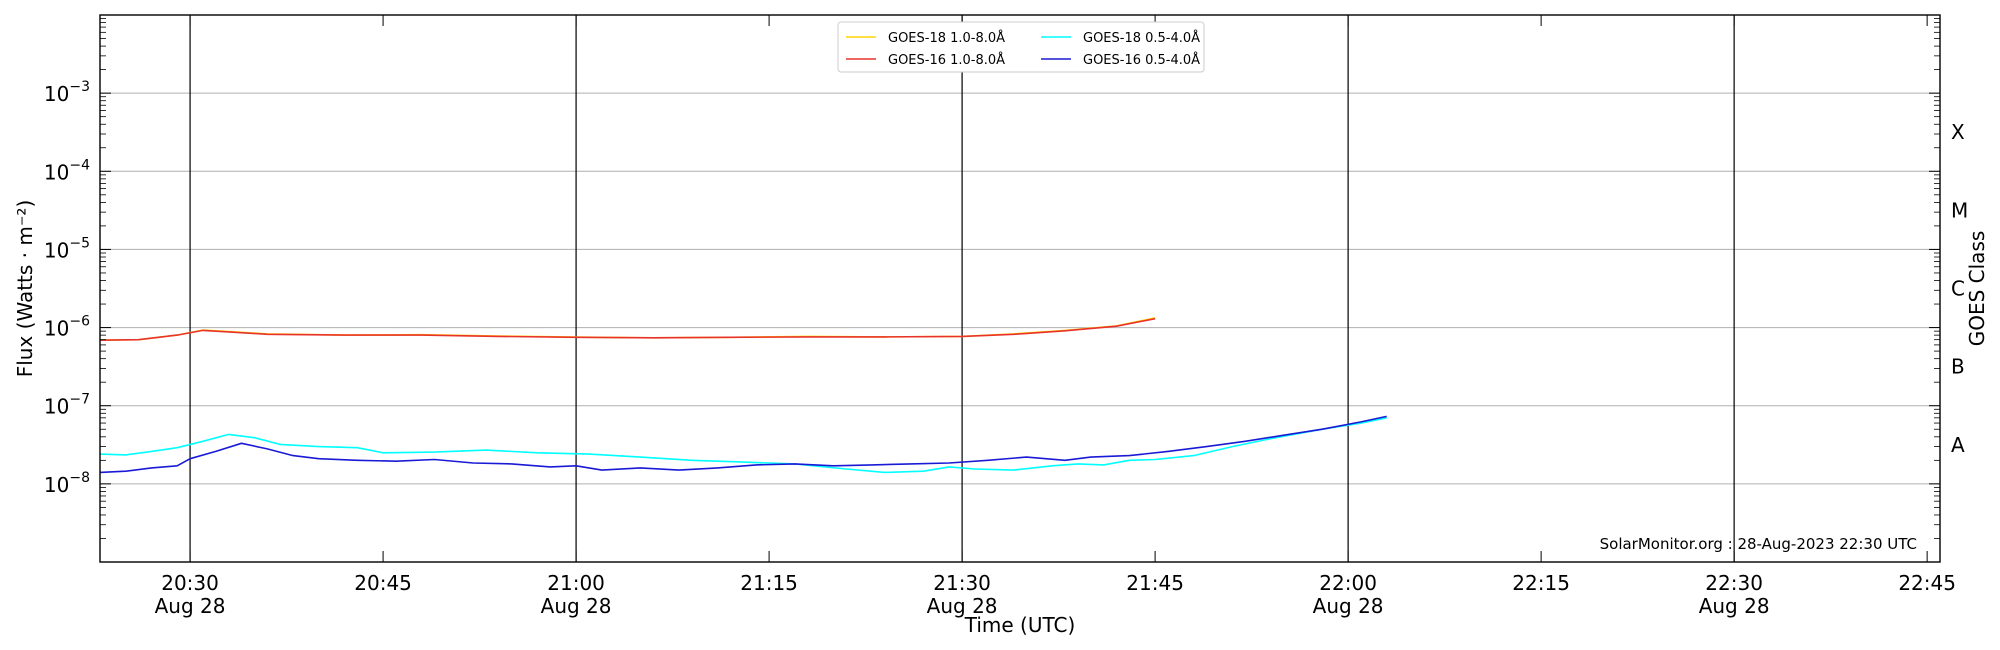 Image resolution: width=2000 pixels, height=650 pixels. Describe the element at coordinates (576, 583) in the screenshot. I see `x-tick-label: 21:00` at that location.